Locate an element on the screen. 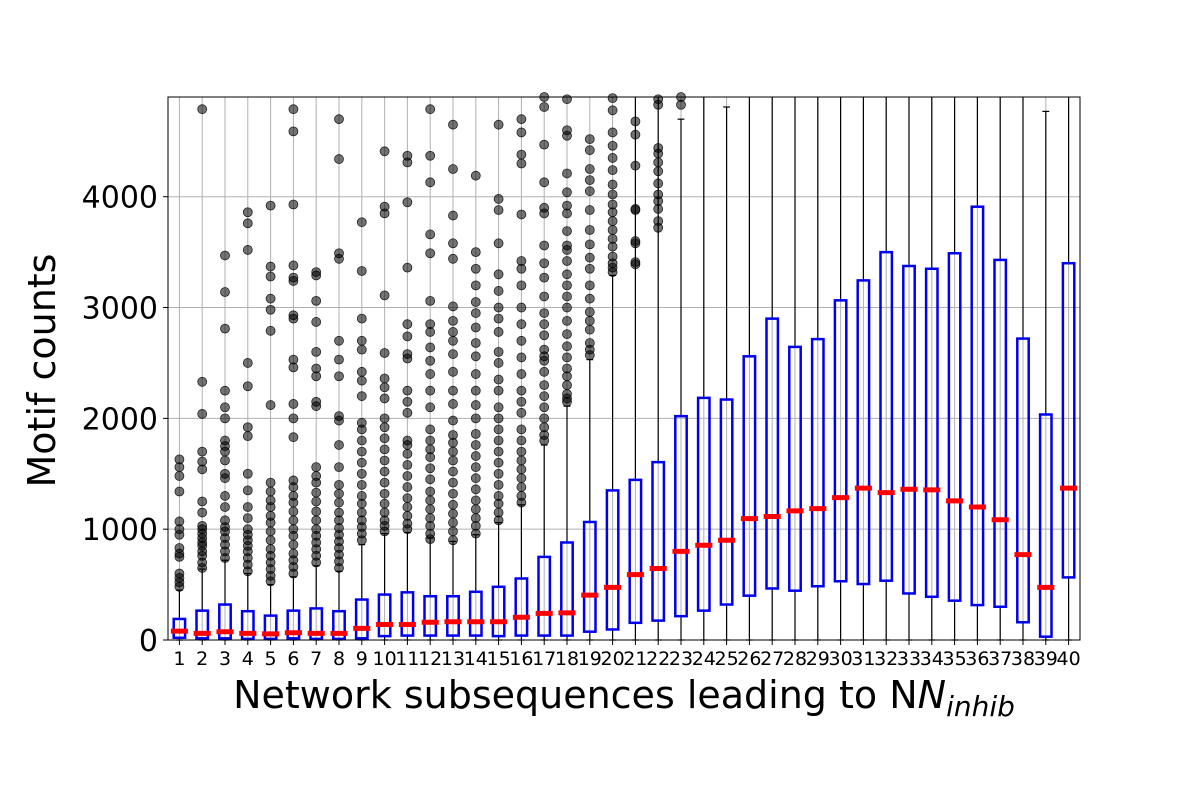  x-tick-label: 23 is located at coordinates (681, 659).